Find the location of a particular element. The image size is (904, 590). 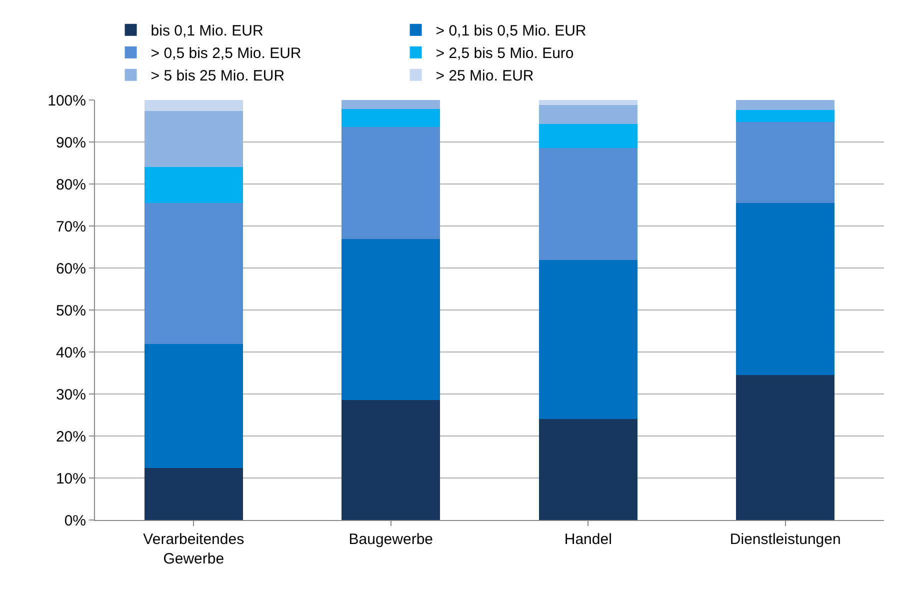

x-tick-label: Baugewerbe is located at coordinates (390, 539).